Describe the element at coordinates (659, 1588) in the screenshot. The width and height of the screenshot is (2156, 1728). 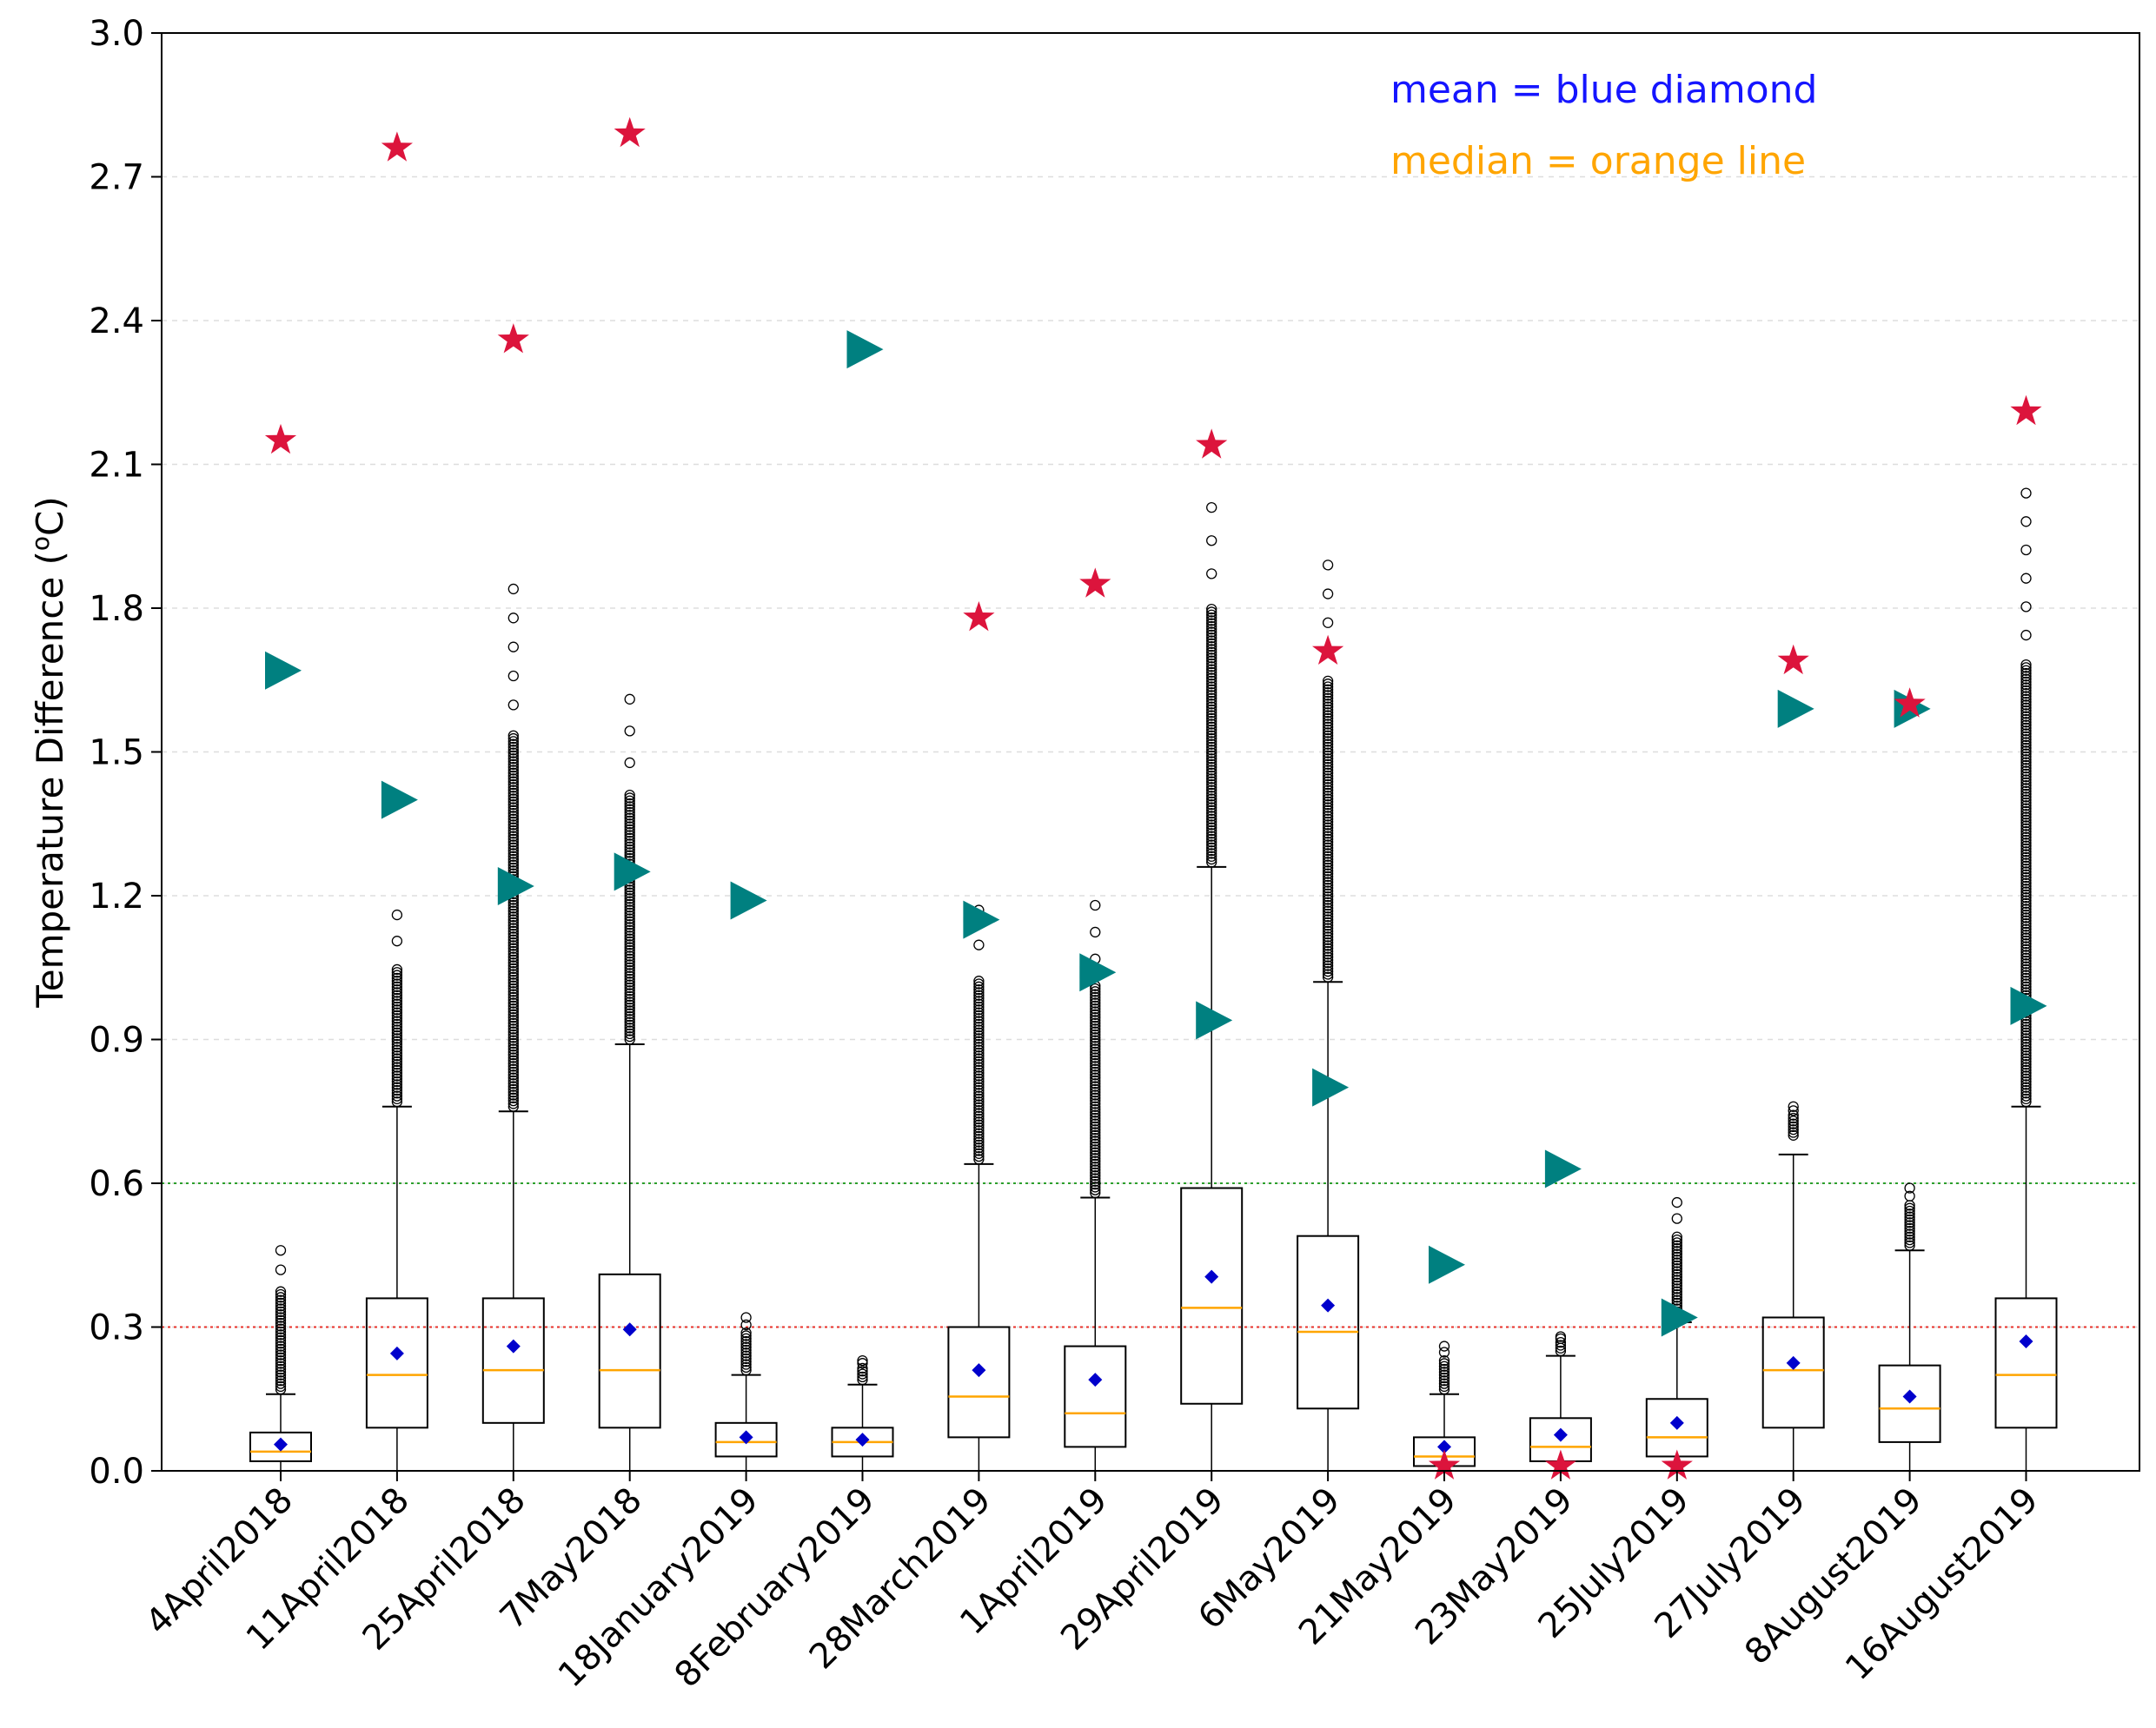
I see `x-tick-label: 18January2019` at that location.